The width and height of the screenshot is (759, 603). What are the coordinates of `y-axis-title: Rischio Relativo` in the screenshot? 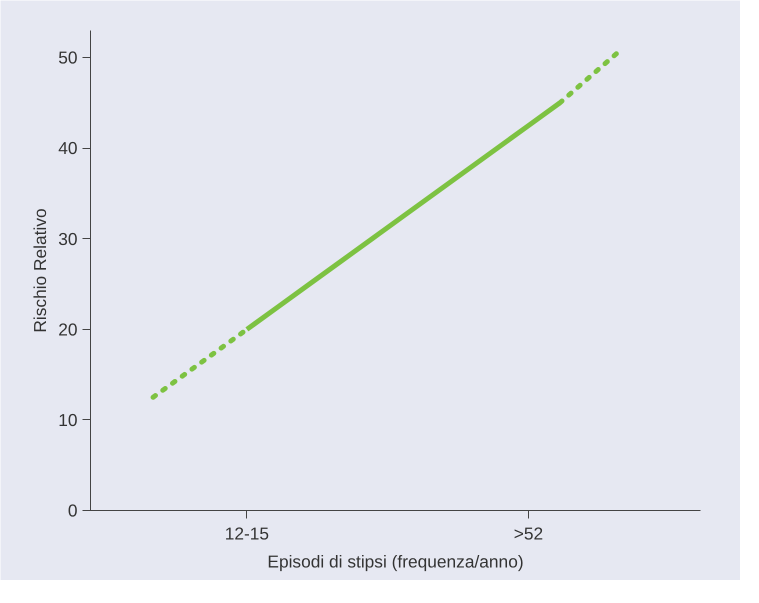 It's located at (40, 270).